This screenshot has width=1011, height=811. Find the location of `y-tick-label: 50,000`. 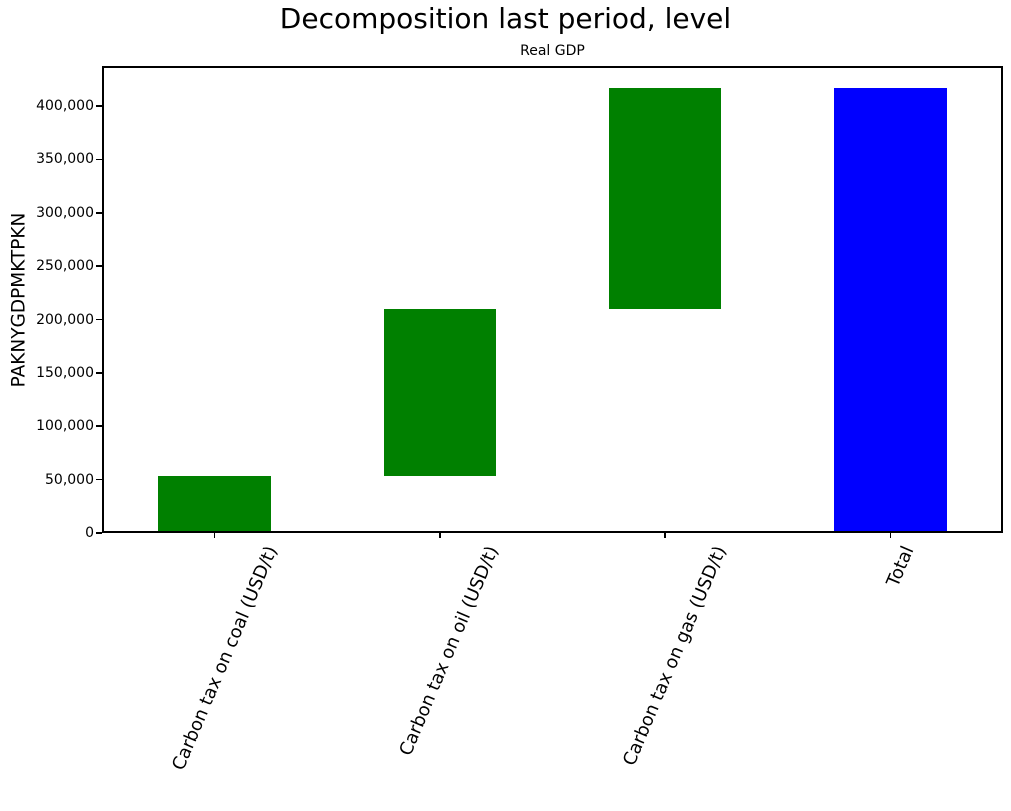

y-tick-label: 50,000 is located at coordinates (69, 479).